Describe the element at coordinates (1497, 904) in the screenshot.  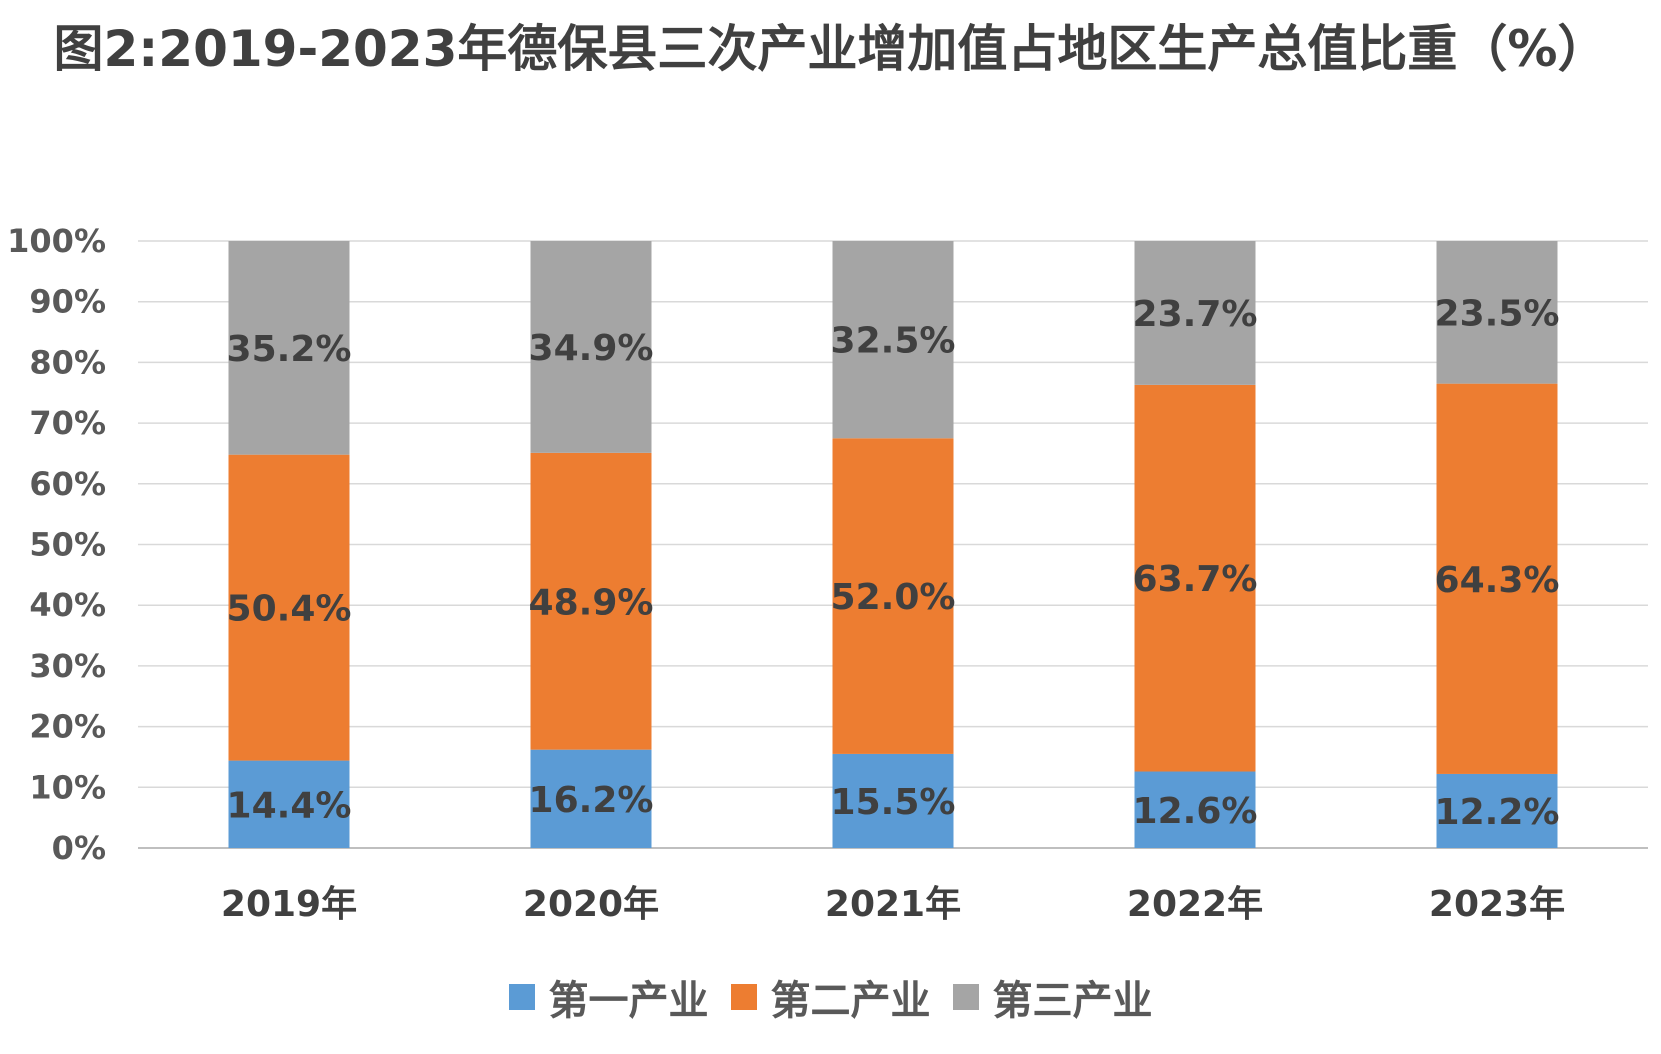
I see `x-tick-label: 2023年` at that location.